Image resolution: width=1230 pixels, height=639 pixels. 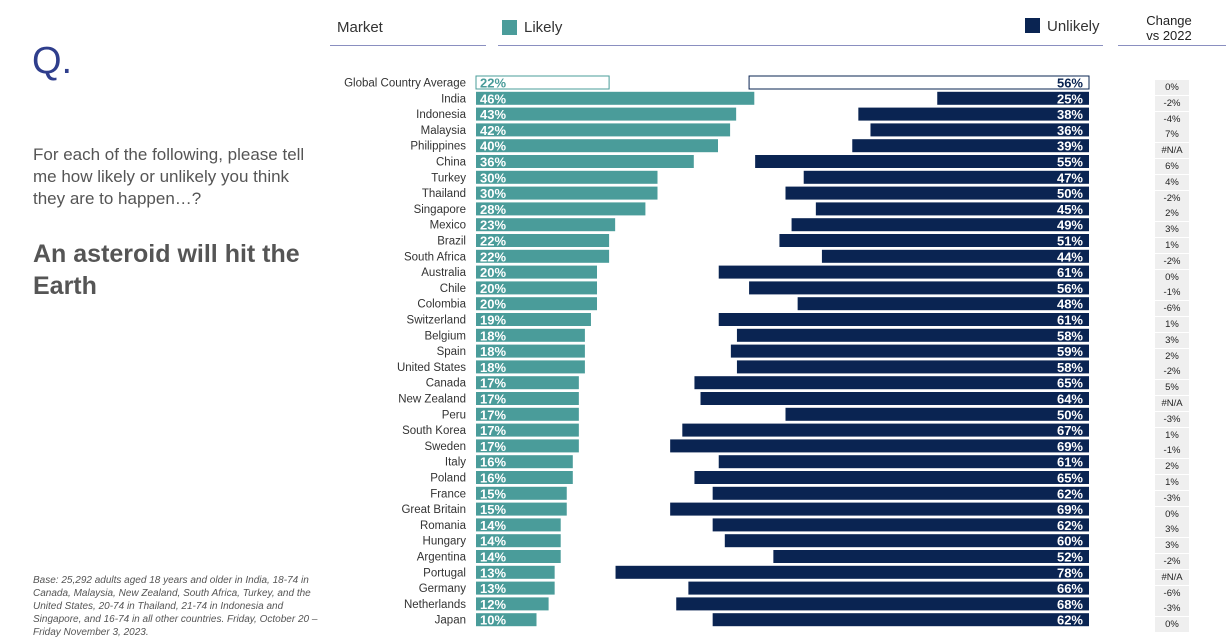 What do you see at coordinates (493, 256) in the screenshot?
I see `likely-value-label: 22%` at bounding box center [493, 256].